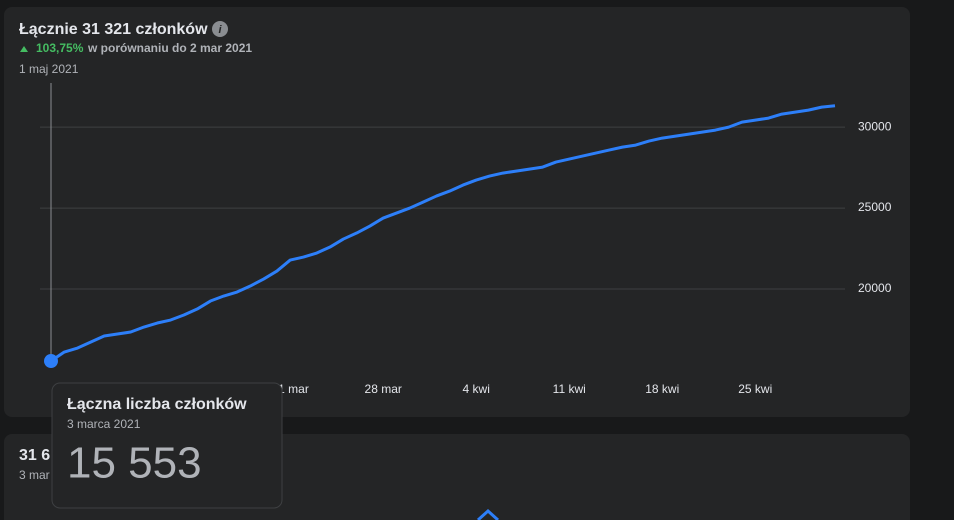 The height and width of the screenshot is (520, 954). Describe the element at coordinates (755, 389) in the screenshot. I see `x-tick-label: 25 kwi` at that location.